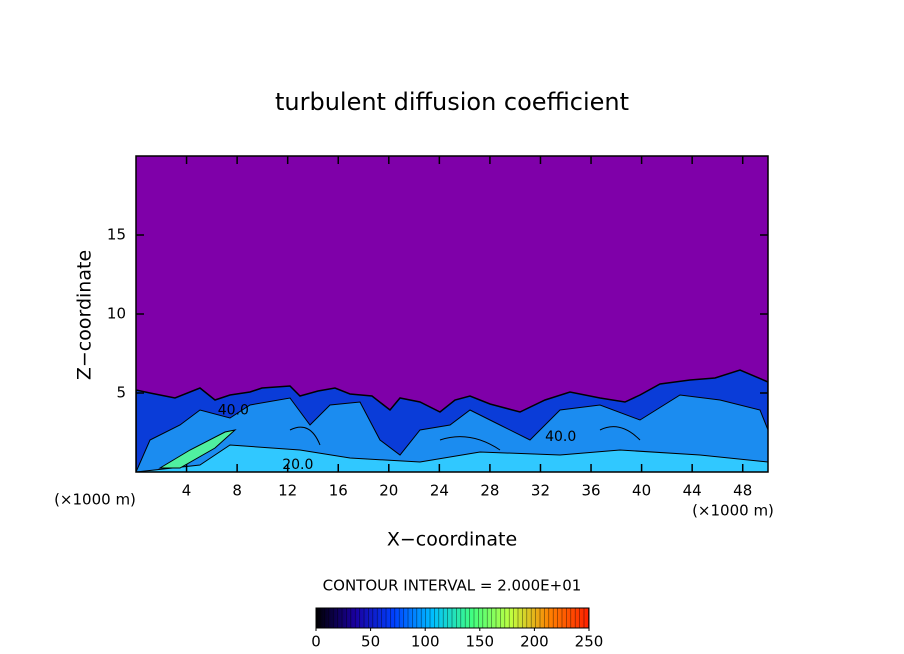 The image size is (904, 654). What do you see at coordinates (534, 642) in the screenshot?
I see `colorbar-tick-label: 200` at bounding box center [534, 642].